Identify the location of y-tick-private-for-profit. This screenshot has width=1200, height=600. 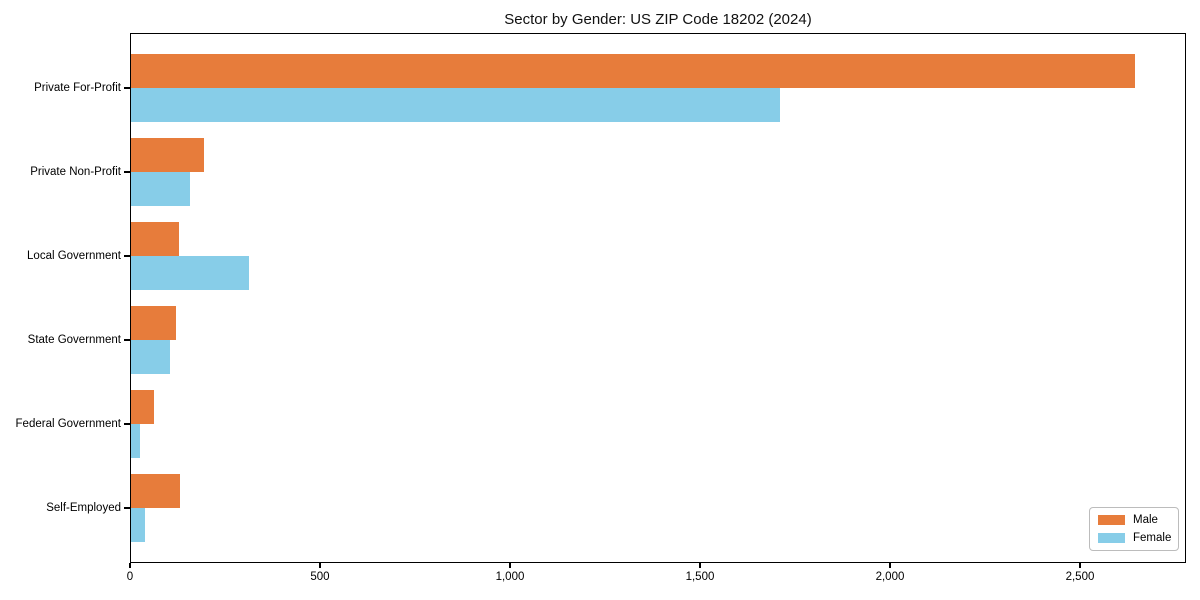
(127, 88).